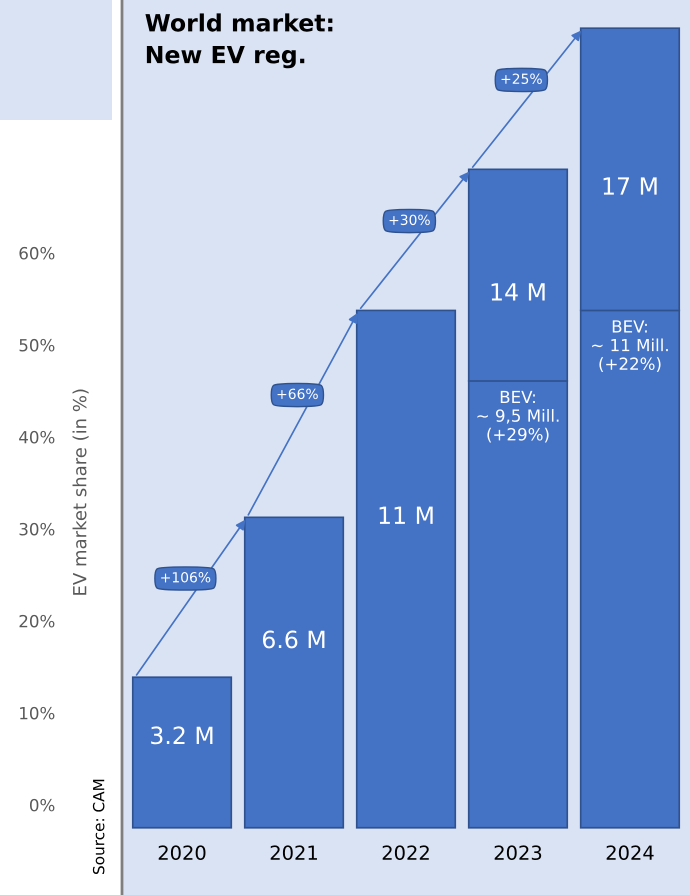  I want to click on x-tick-label: 2024, so click(630, 852).